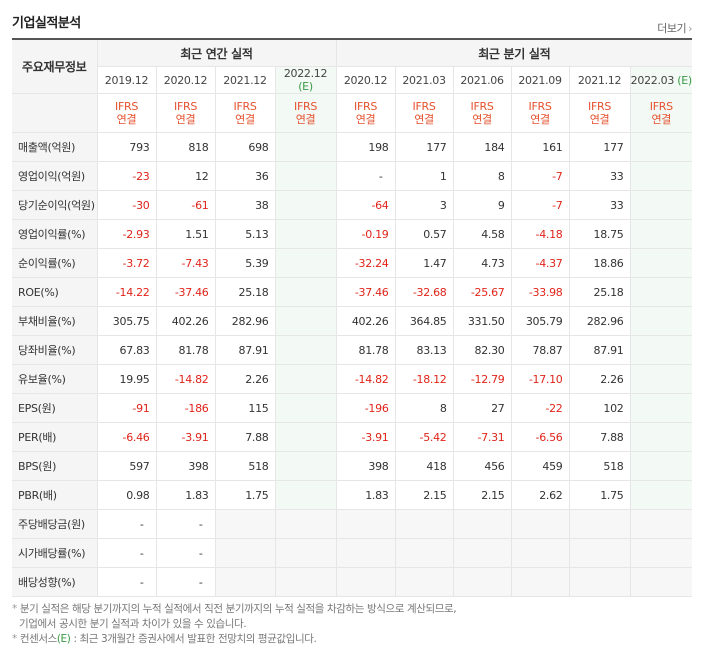 This screenshot has width=706, height=660. I want to click on table-cell: -3.72, so click(126, 263).